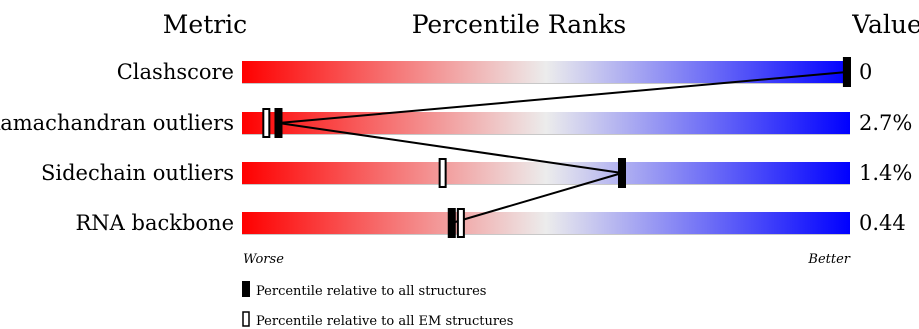 The image size is (919, 329). I want to click on chart-title: Percentile Ranks, so click(519, 24).